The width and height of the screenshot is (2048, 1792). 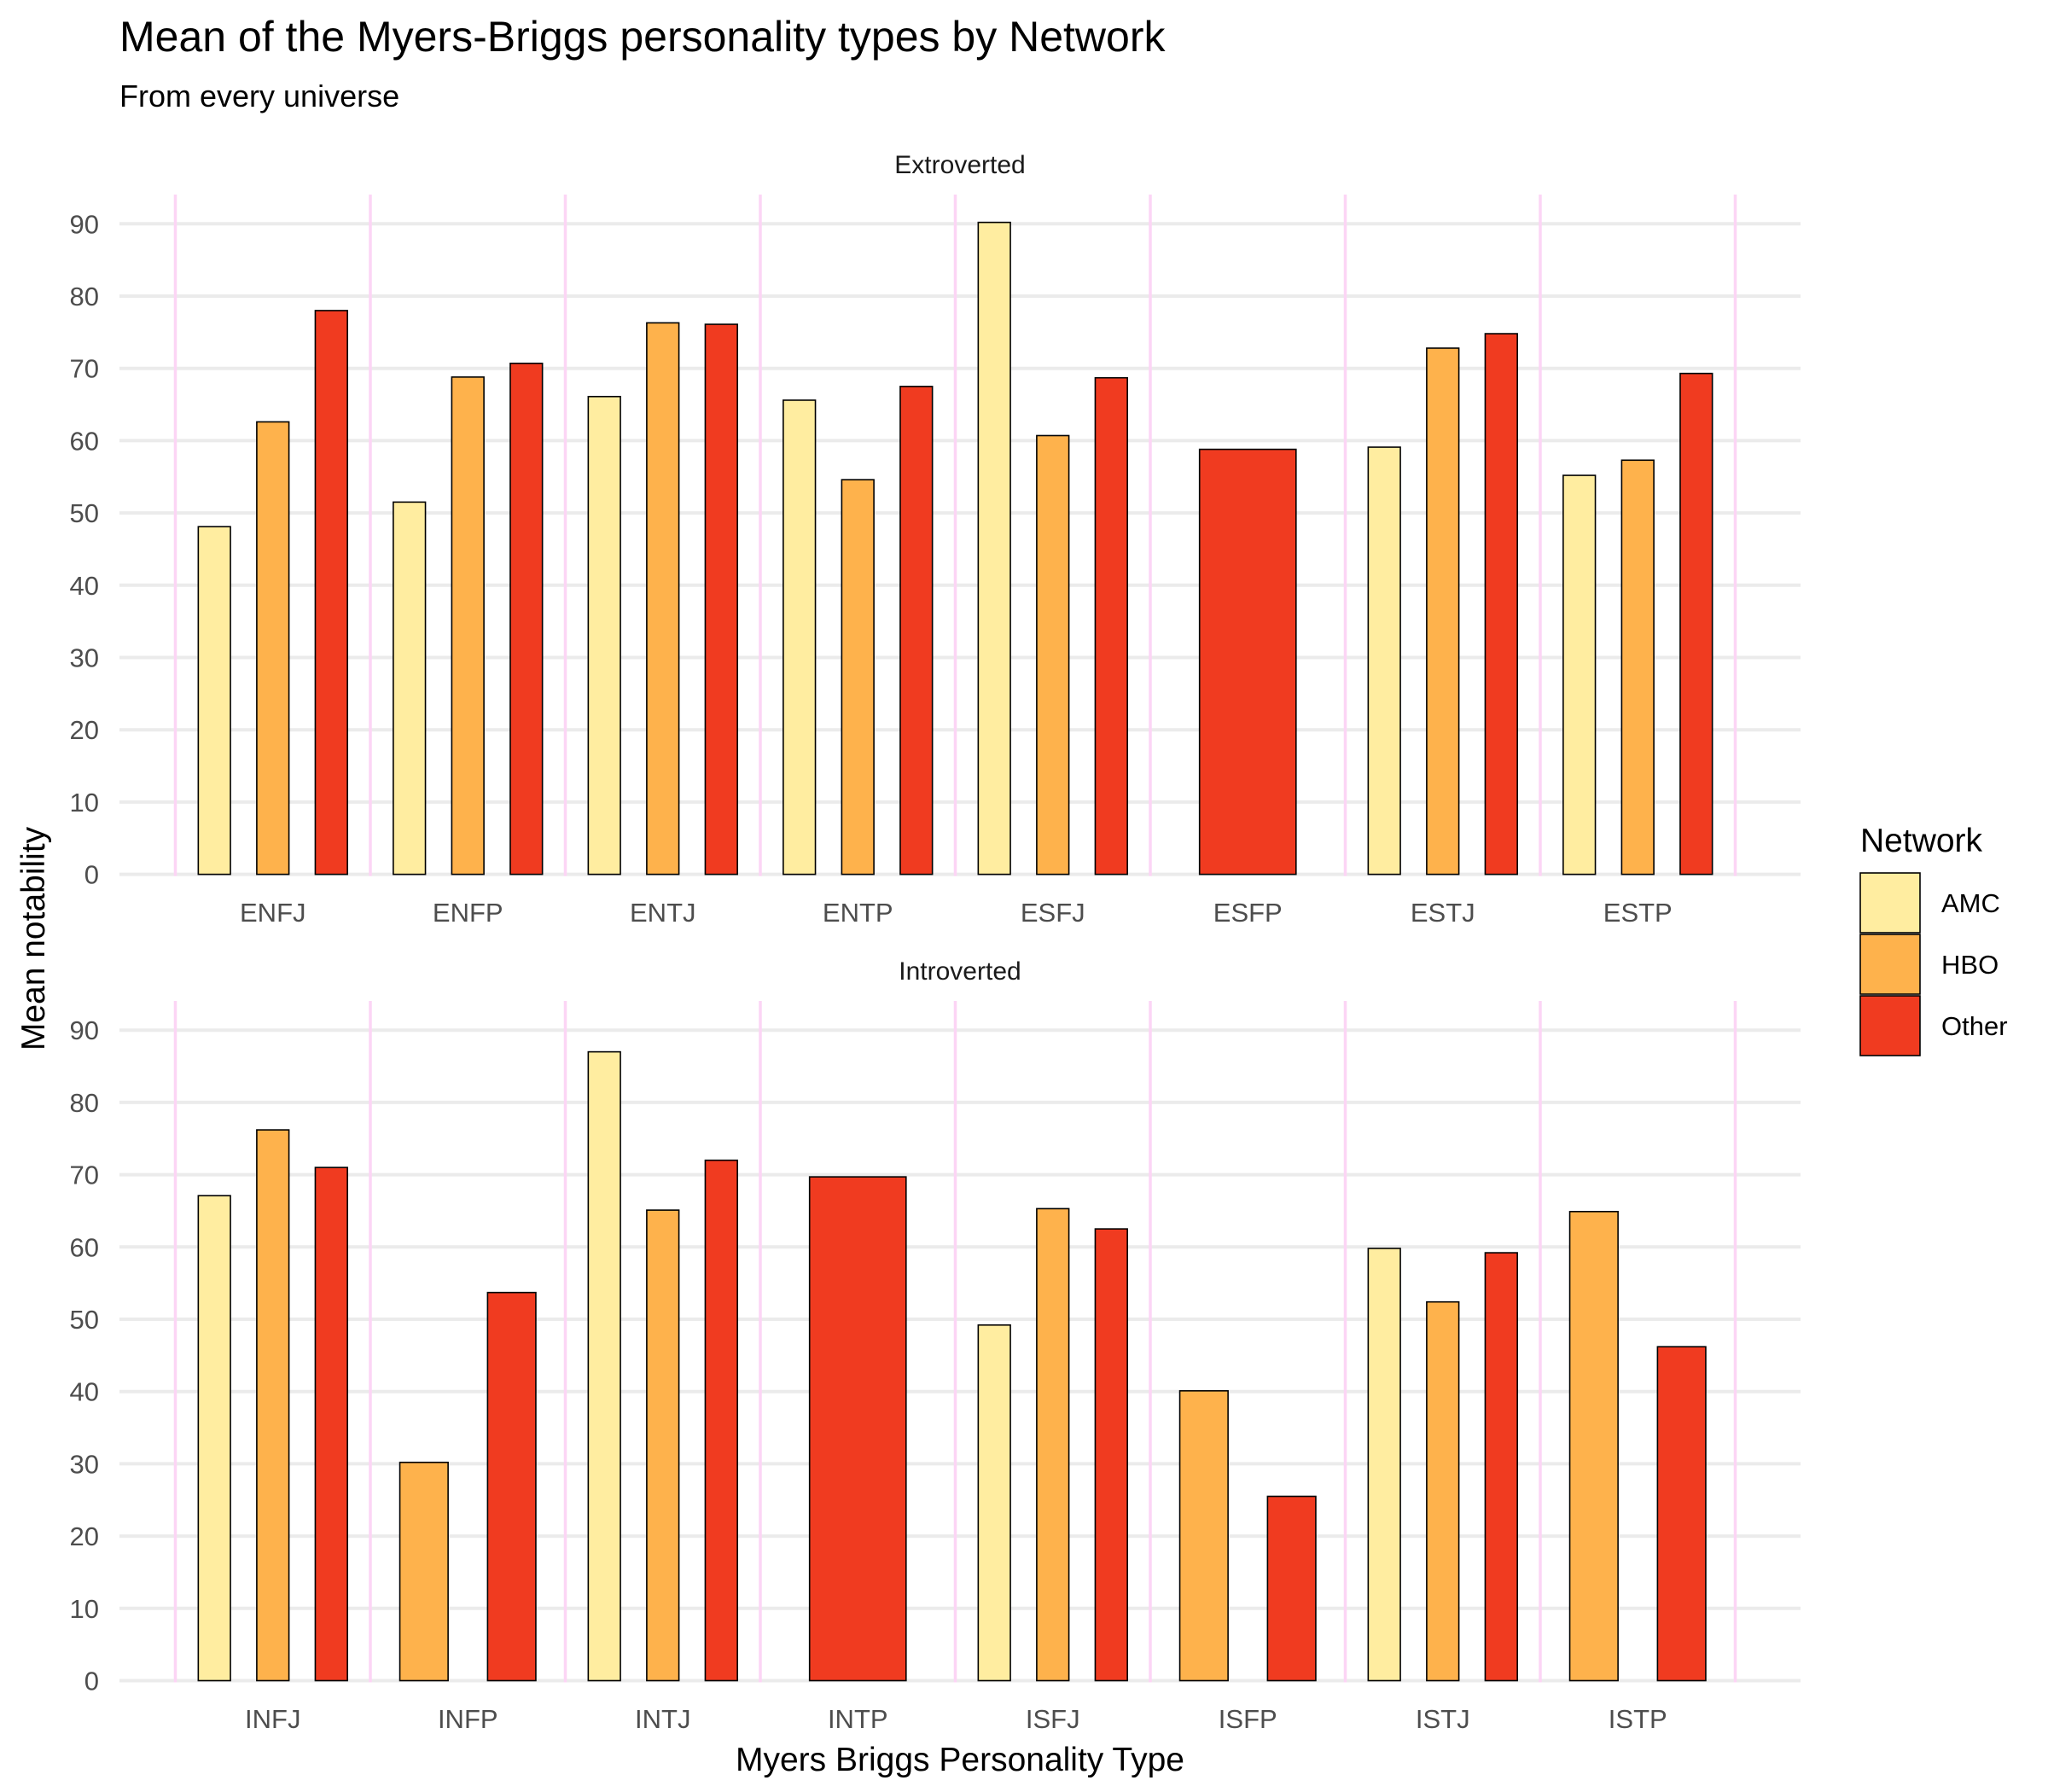 What do you see at coordinates (526, 619) in the screenshot?
I see `bar-enfp-other` at bounding box center [526, 619].